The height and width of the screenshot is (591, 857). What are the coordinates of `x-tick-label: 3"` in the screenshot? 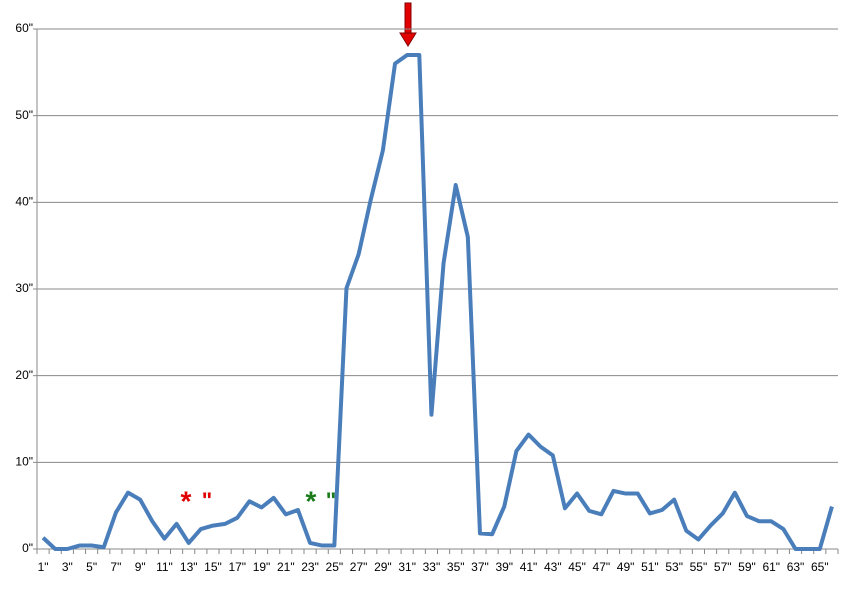 It's located at (67, 567).